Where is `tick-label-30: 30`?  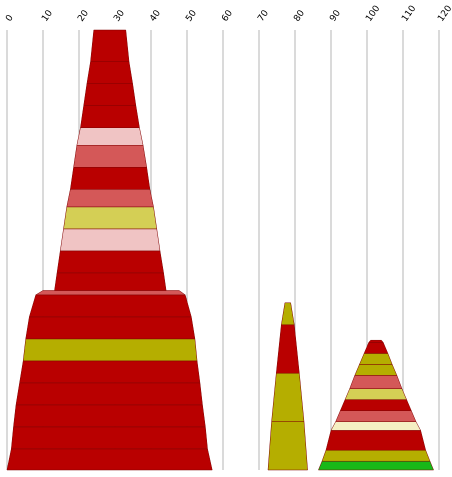 tick-label-30: 30 is located at coordinates (119, 15).